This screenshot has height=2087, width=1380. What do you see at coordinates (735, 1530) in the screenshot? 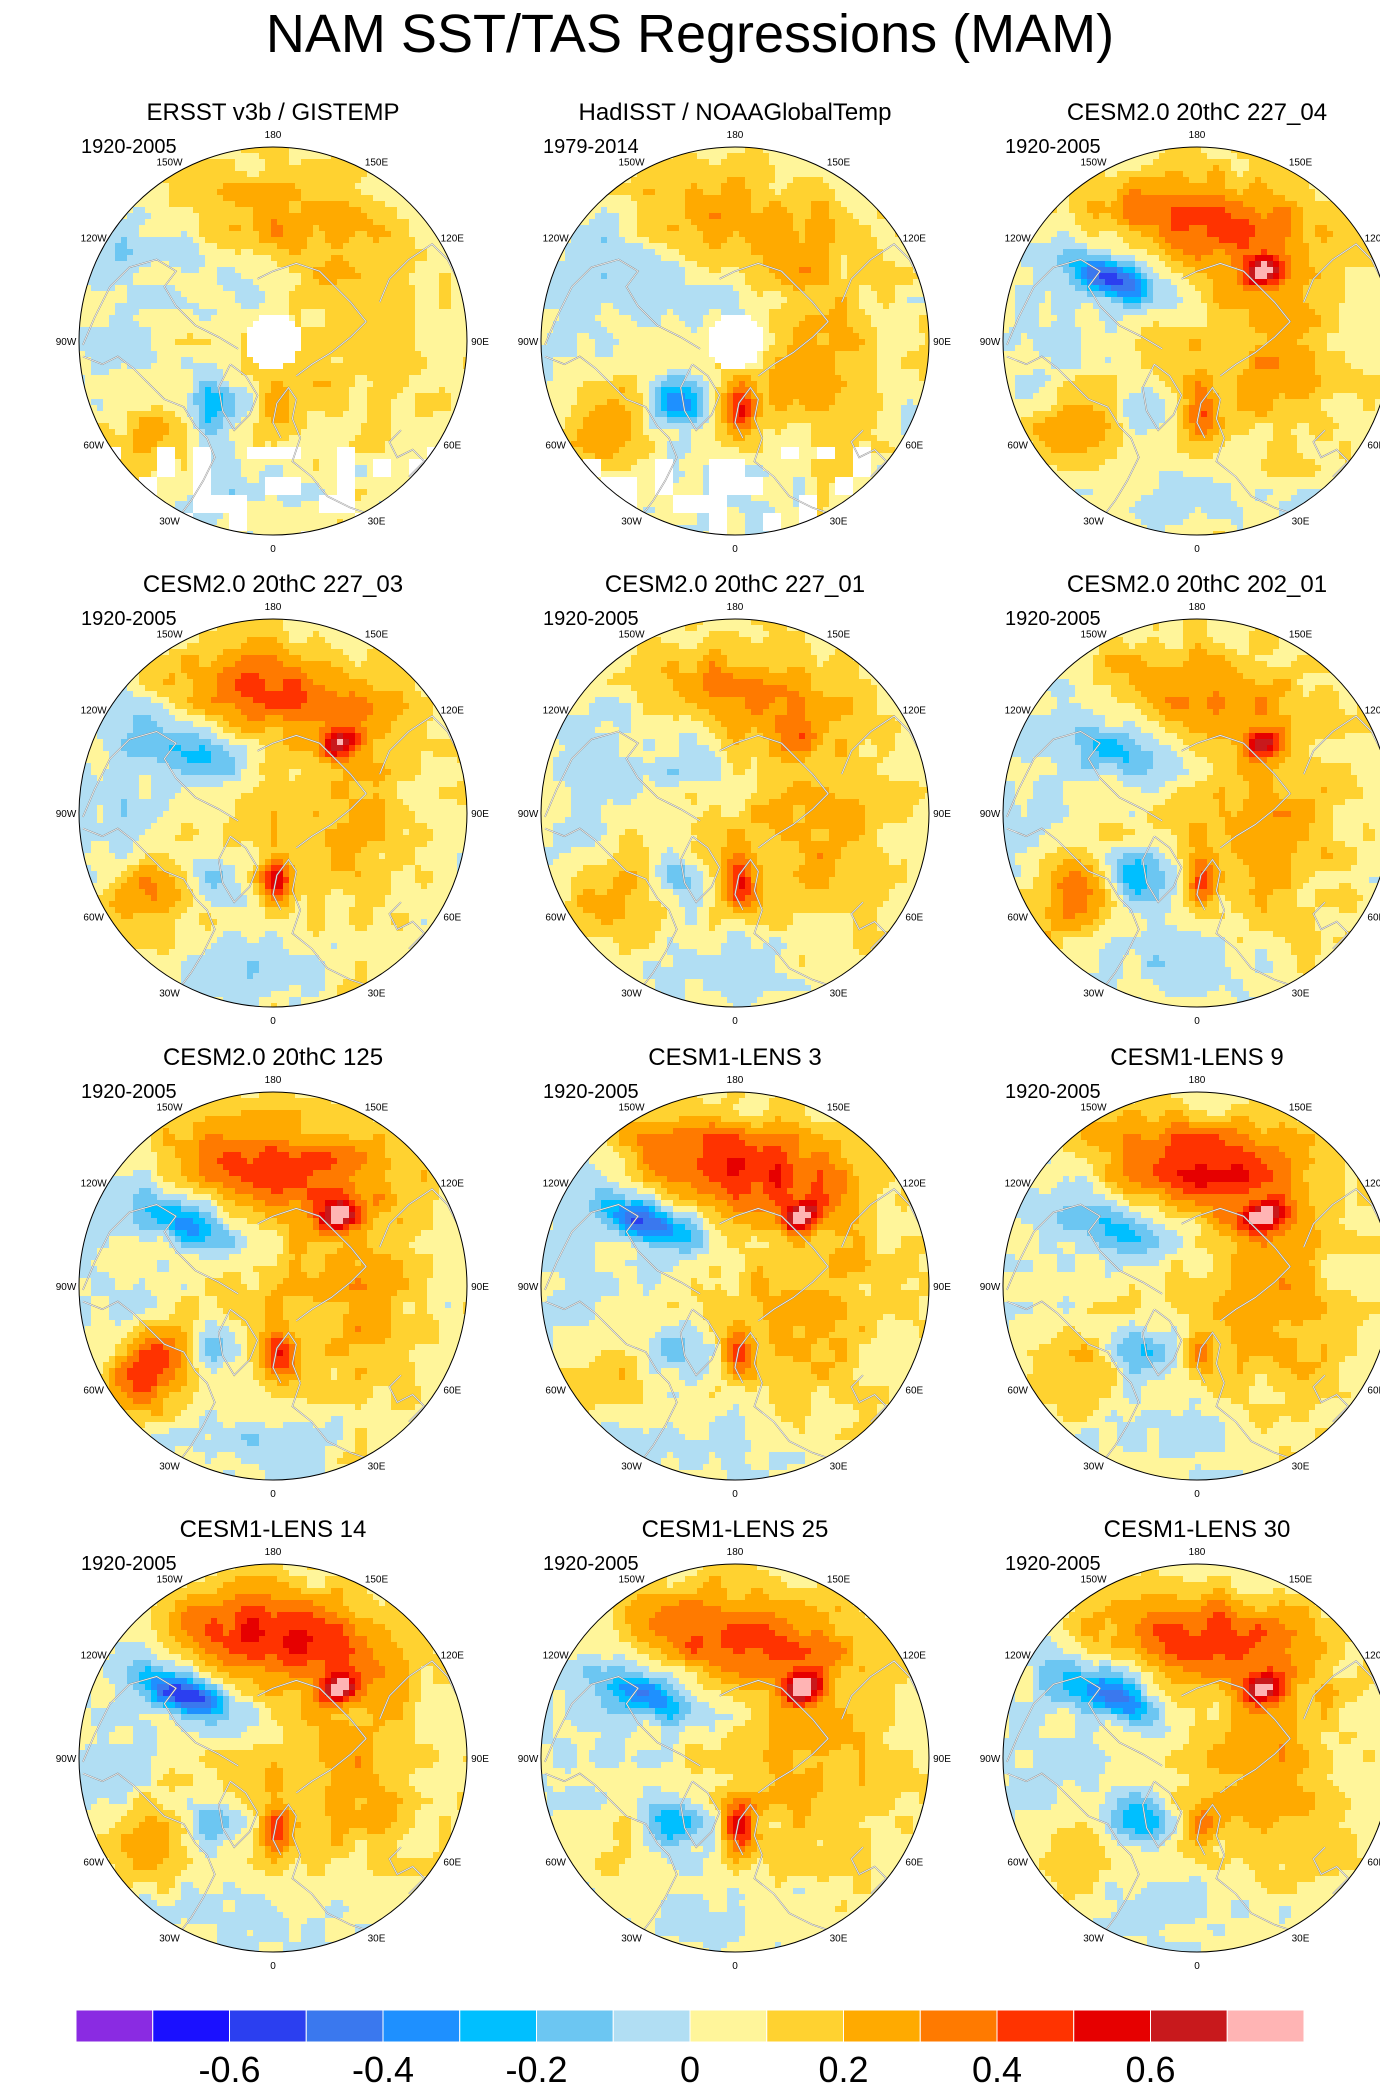
I see `panel-title: CESM1-LENS 25` at bounding box center [735, 1530].